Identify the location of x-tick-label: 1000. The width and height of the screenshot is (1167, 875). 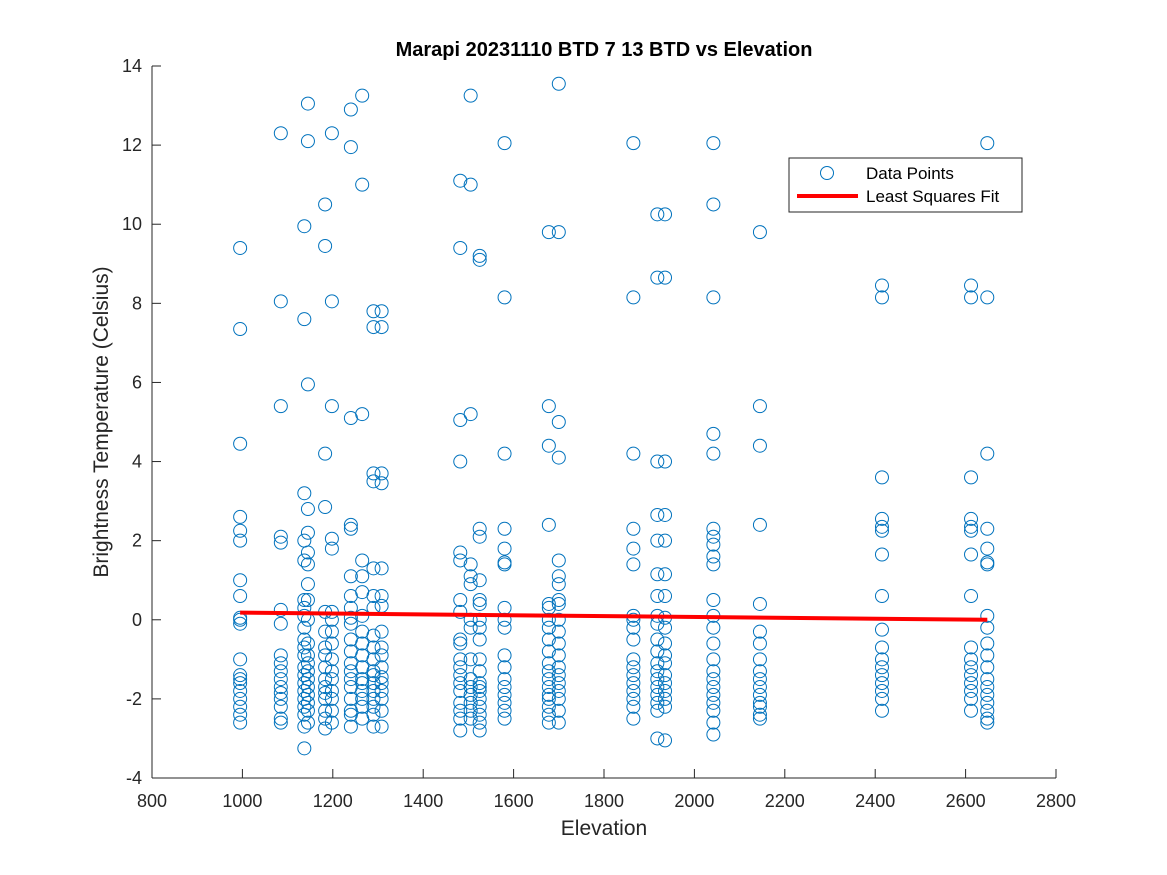
(242, 801).